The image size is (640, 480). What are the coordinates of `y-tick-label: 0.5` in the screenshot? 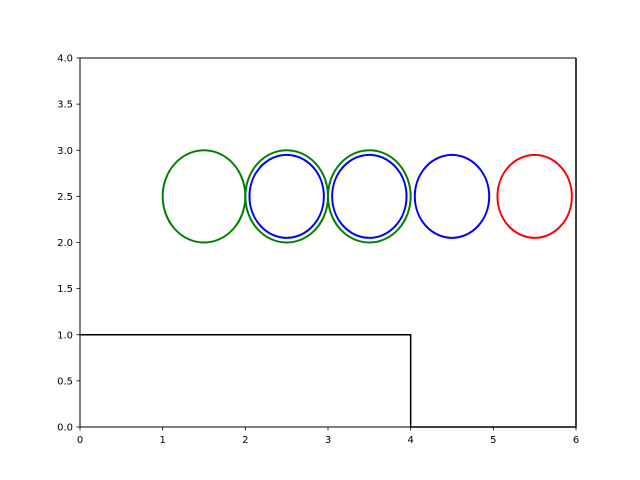 It's located at (65, 381).